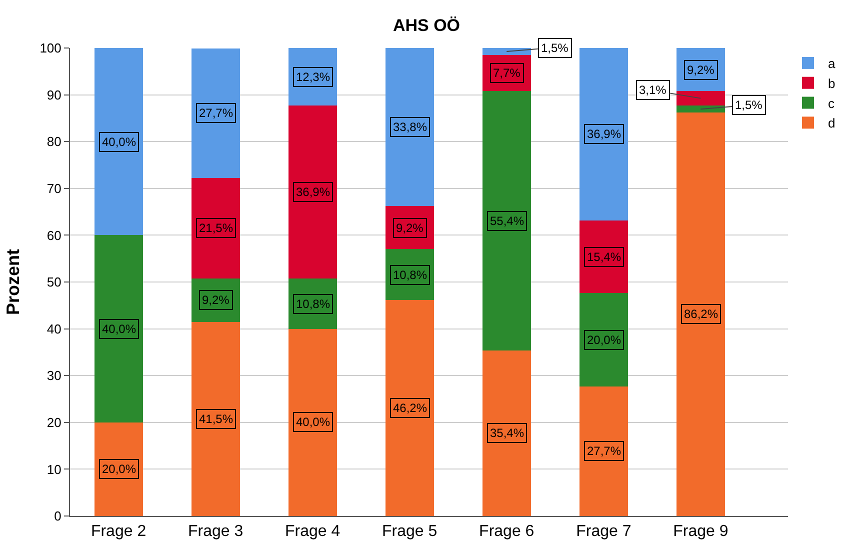 The height and width of the screenshot is (552, 853). Describe the element at coordinates (700, 531) in the screenshot. I see `x-tick-label: Frage 9` at that location.